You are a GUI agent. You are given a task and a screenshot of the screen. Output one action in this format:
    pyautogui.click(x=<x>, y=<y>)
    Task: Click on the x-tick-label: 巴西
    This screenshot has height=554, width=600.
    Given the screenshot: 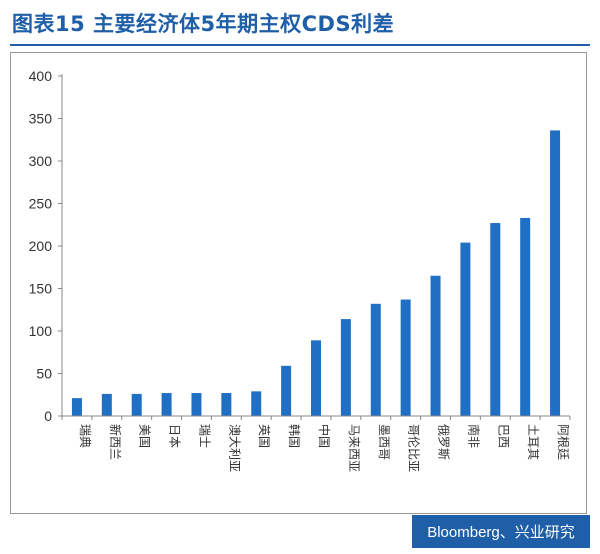 What is the action you would take?
    pyautogui.click(x=503, y=436)
    